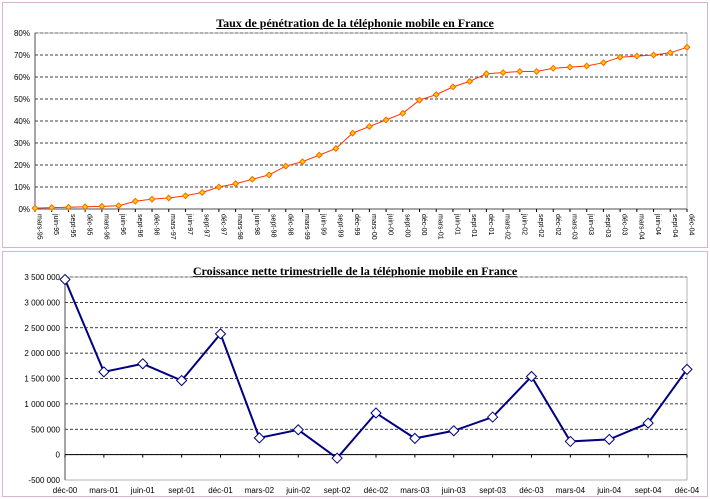 The height and width of the screenshot is (499, 710). I want to click on y-tick-label: 70%, so click(22, 55).